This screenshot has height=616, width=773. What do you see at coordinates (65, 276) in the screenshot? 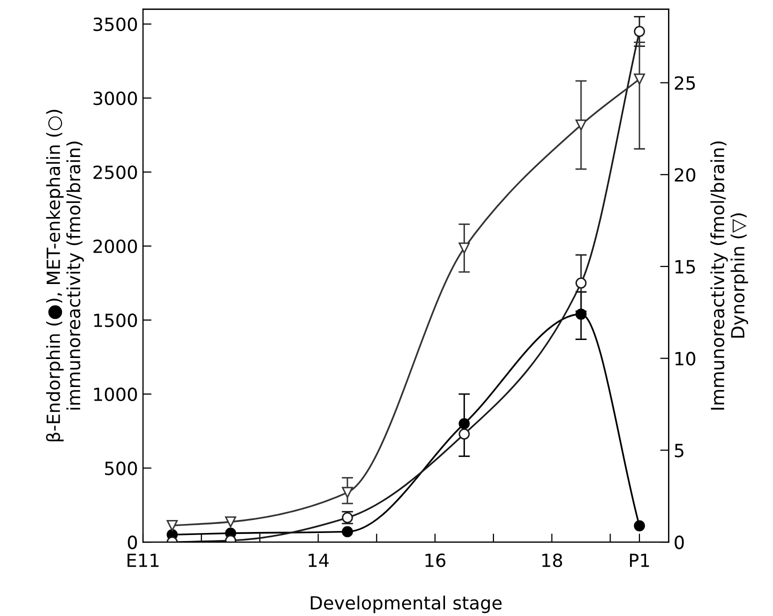
I see `y-axis-title: β-Endorphin (●), MET-enkephalin (○) immunoreactivity (fmol/brain)` at bounding box center [65, 276].